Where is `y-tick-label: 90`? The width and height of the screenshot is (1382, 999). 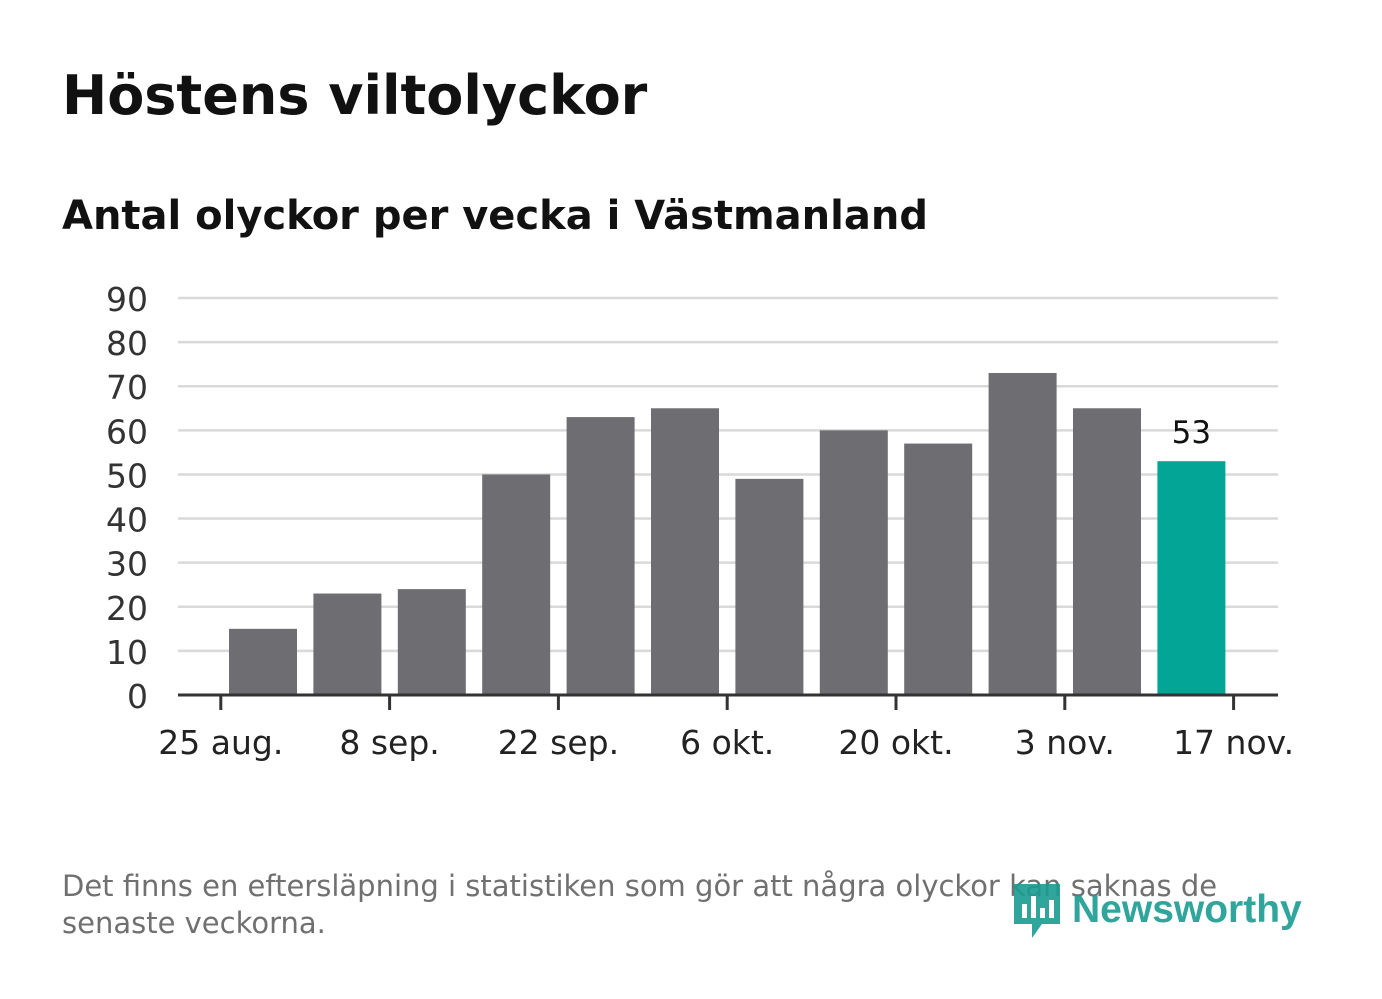
y-tick-label: 90 is located at coordinates (127, 299).